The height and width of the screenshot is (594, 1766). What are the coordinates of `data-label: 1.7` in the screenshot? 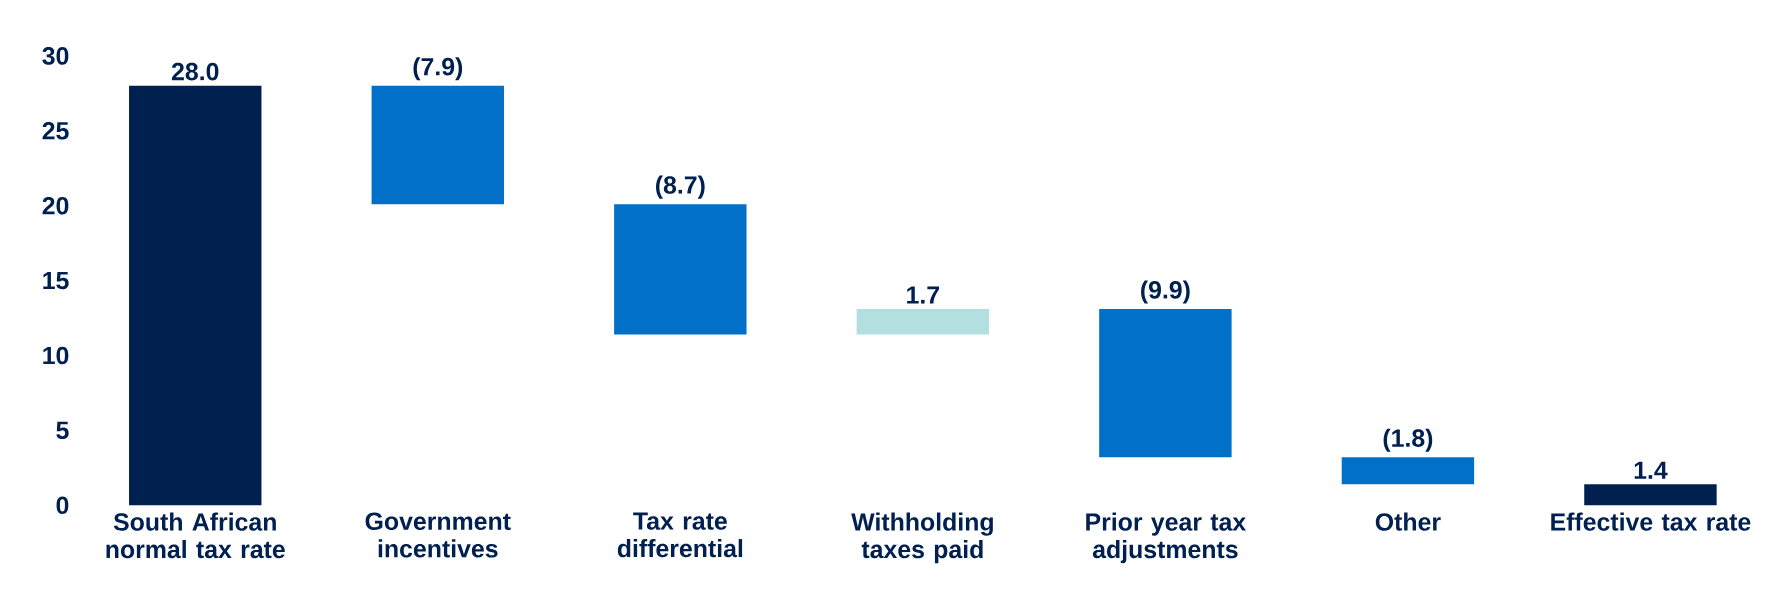 It's located at (923, 295).